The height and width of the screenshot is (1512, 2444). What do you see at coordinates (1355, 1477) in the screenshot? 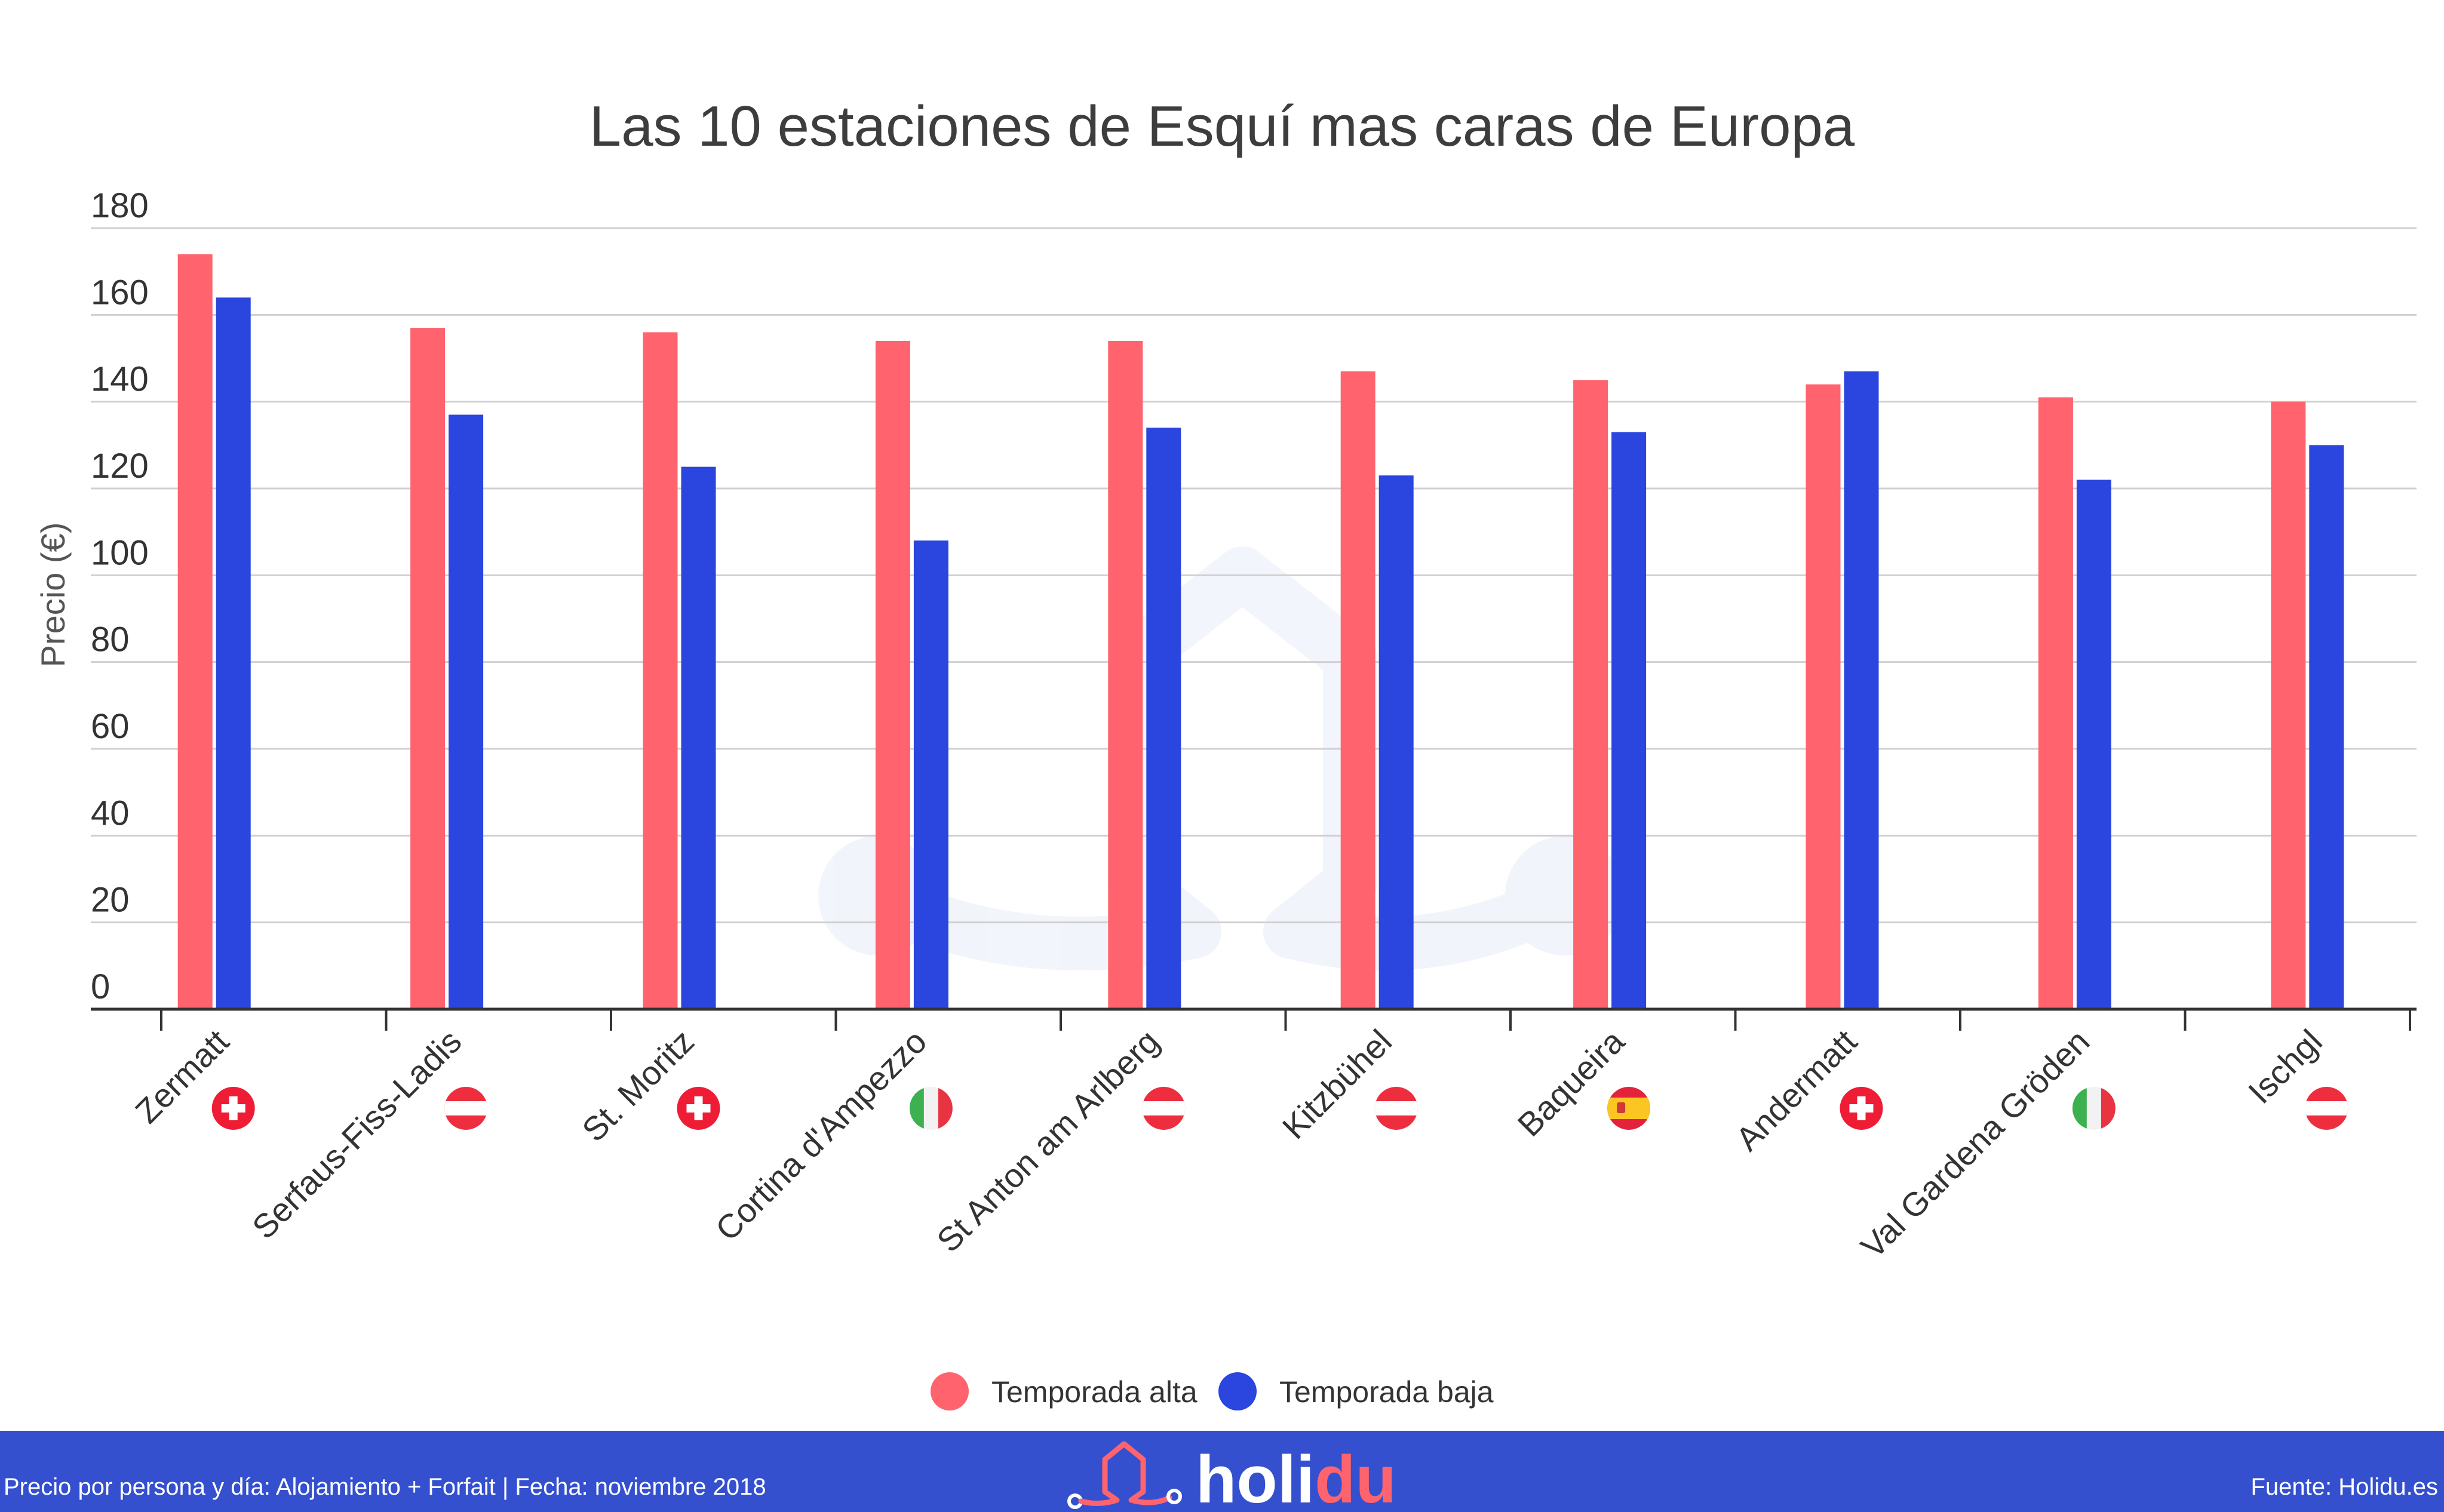
I see `logo-text-du: du` at bounding box center [1355, 1477].